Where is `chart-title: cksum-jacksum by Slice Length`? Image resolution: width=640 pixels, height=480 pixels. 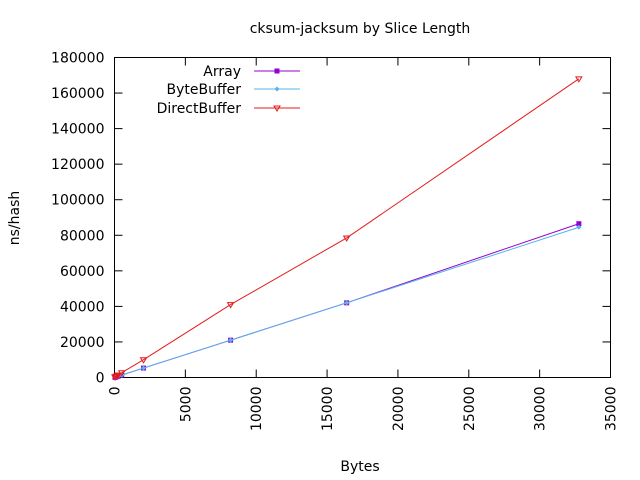
chart-title: cksum-jacksum by Slice Length is located at coordinates (360, 29).